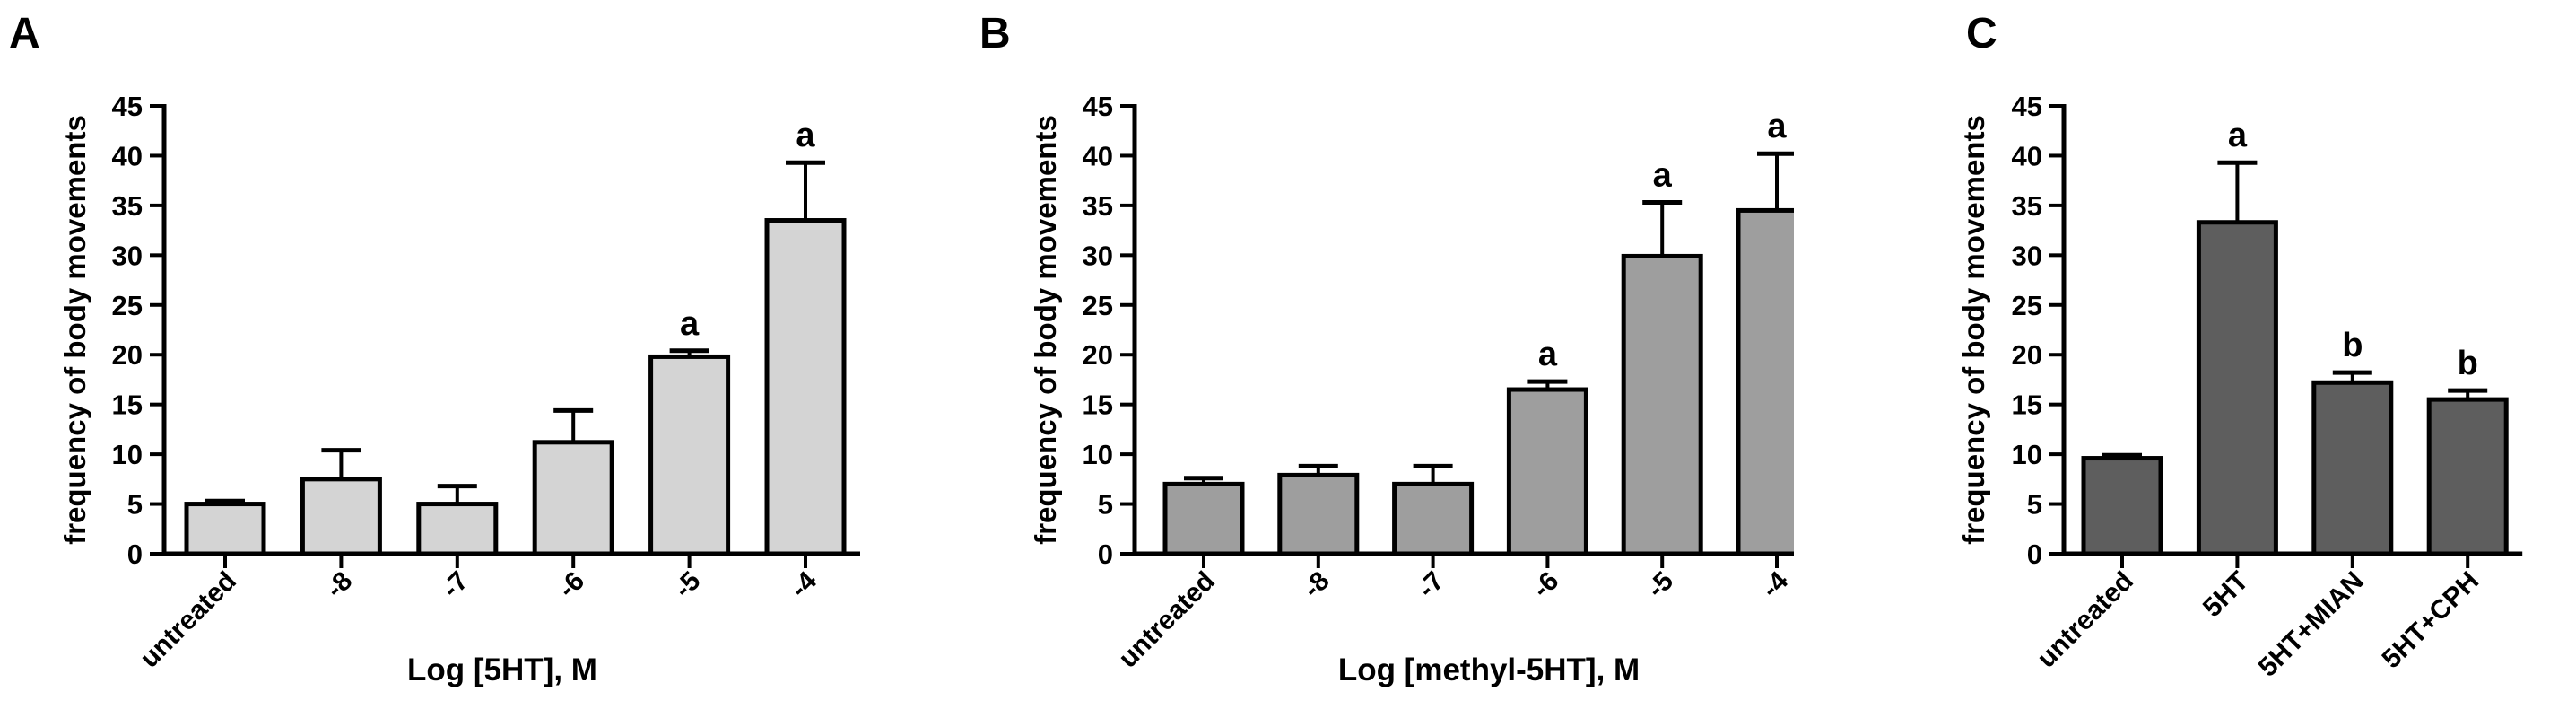  What do you see at coordinates (502, 669) in the screenshot?
I see `x-axis-label: Log [5HT], M` at bounding box center [502, 669].